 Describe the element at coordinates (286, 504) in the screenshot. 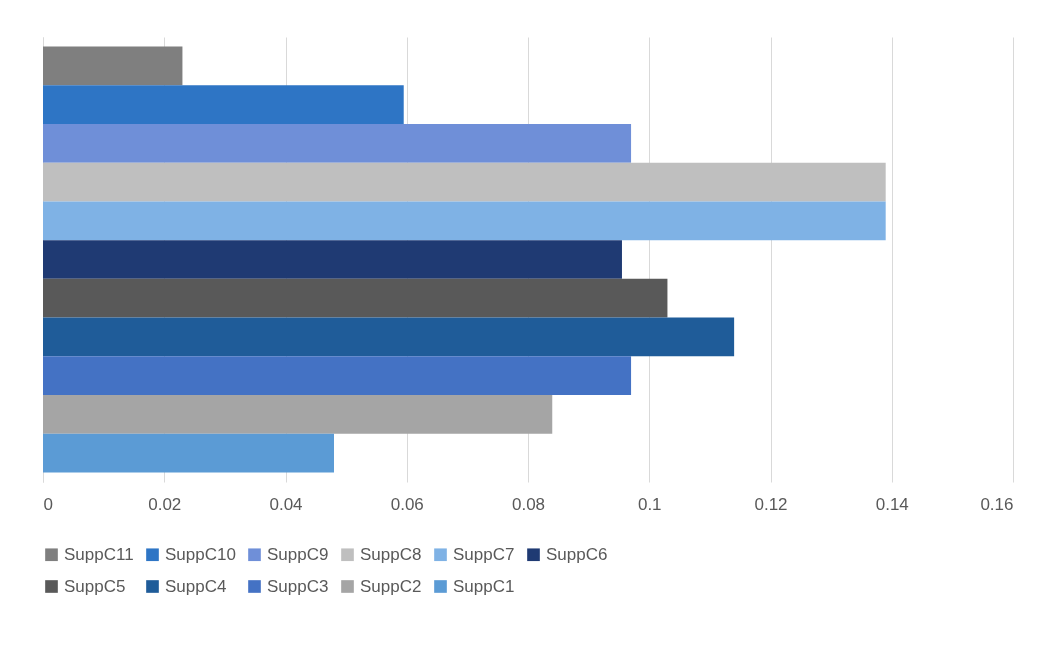

I see `x-tick-label: 0.04` at that location.